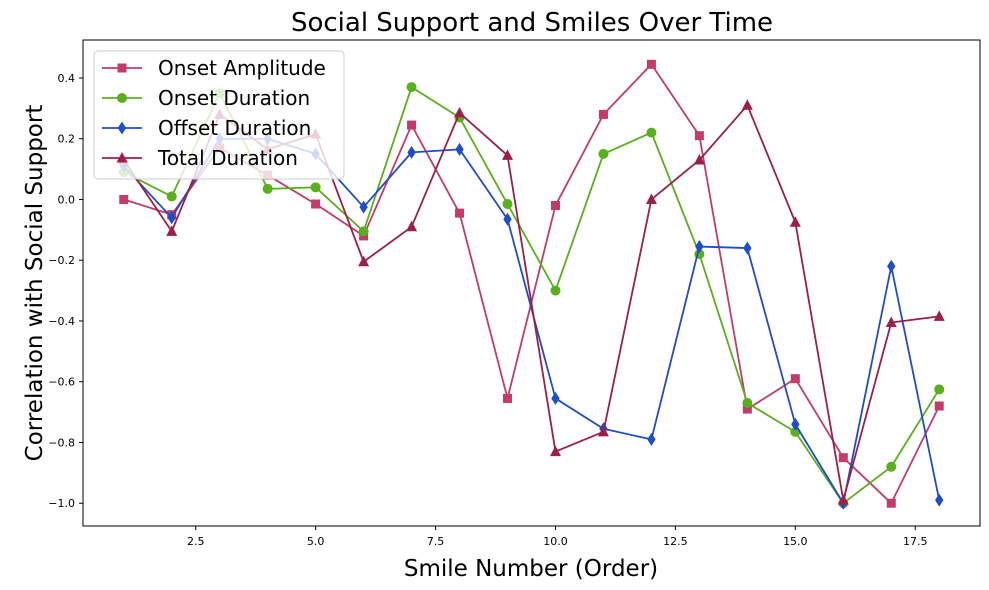  What do you see at coordinates (531, 569) in the screenshot?
I see `x-axis-label: Smile Number (Order)` at bounding box center [531, 569].